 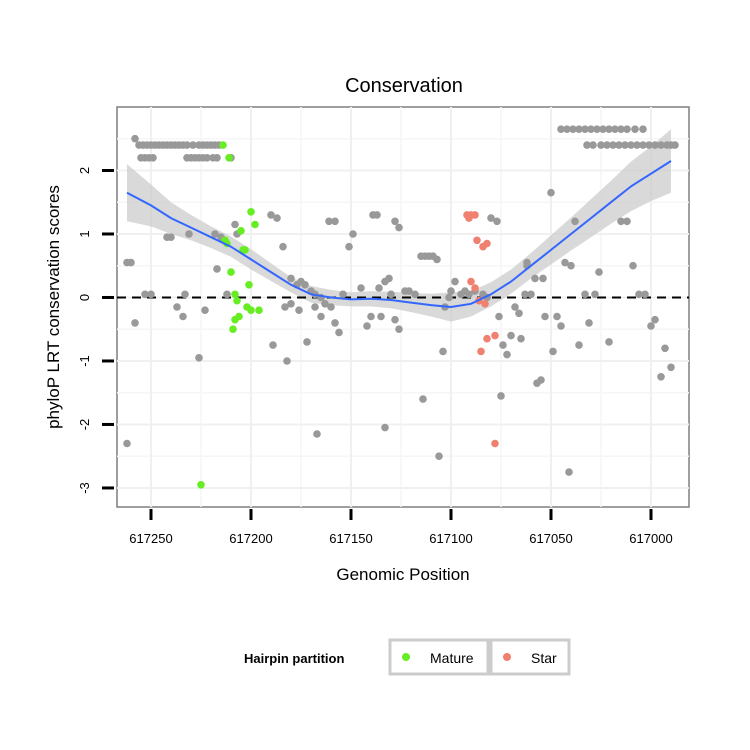 I want to click on x-tick-label: 617000, so click(x=650, y=538).